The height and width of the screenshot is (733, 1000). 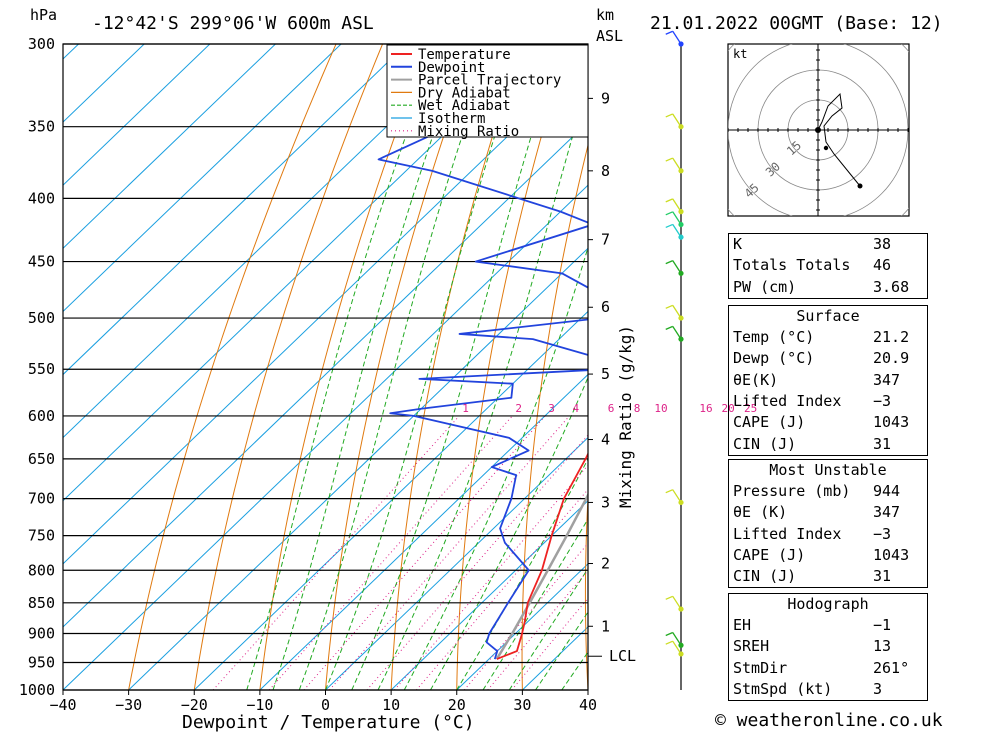 What do you see at coordinates (740, 54) in the screenshot?
I see `hodograph-unit: kt` at bounding box center [740, 54].